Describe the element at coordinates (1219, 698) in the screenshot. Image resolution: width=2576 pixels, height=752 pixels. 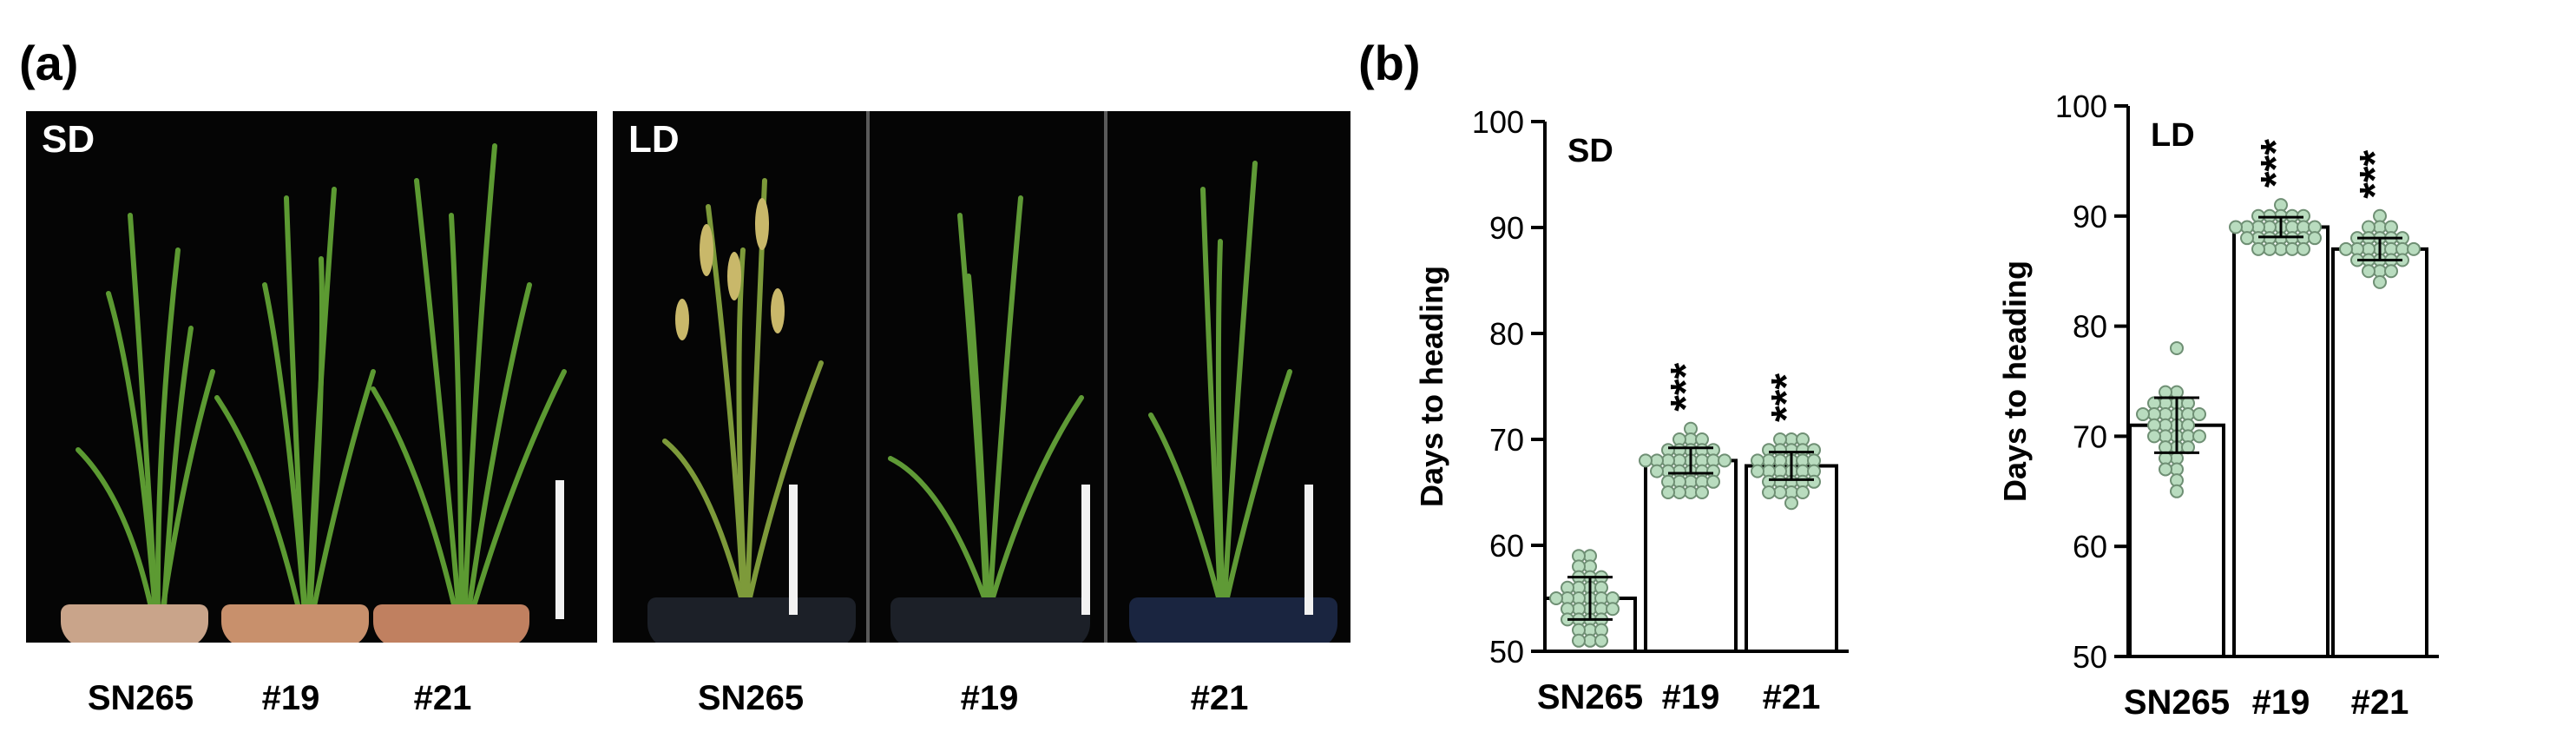
I see `ld-label-21: #21` at that location.